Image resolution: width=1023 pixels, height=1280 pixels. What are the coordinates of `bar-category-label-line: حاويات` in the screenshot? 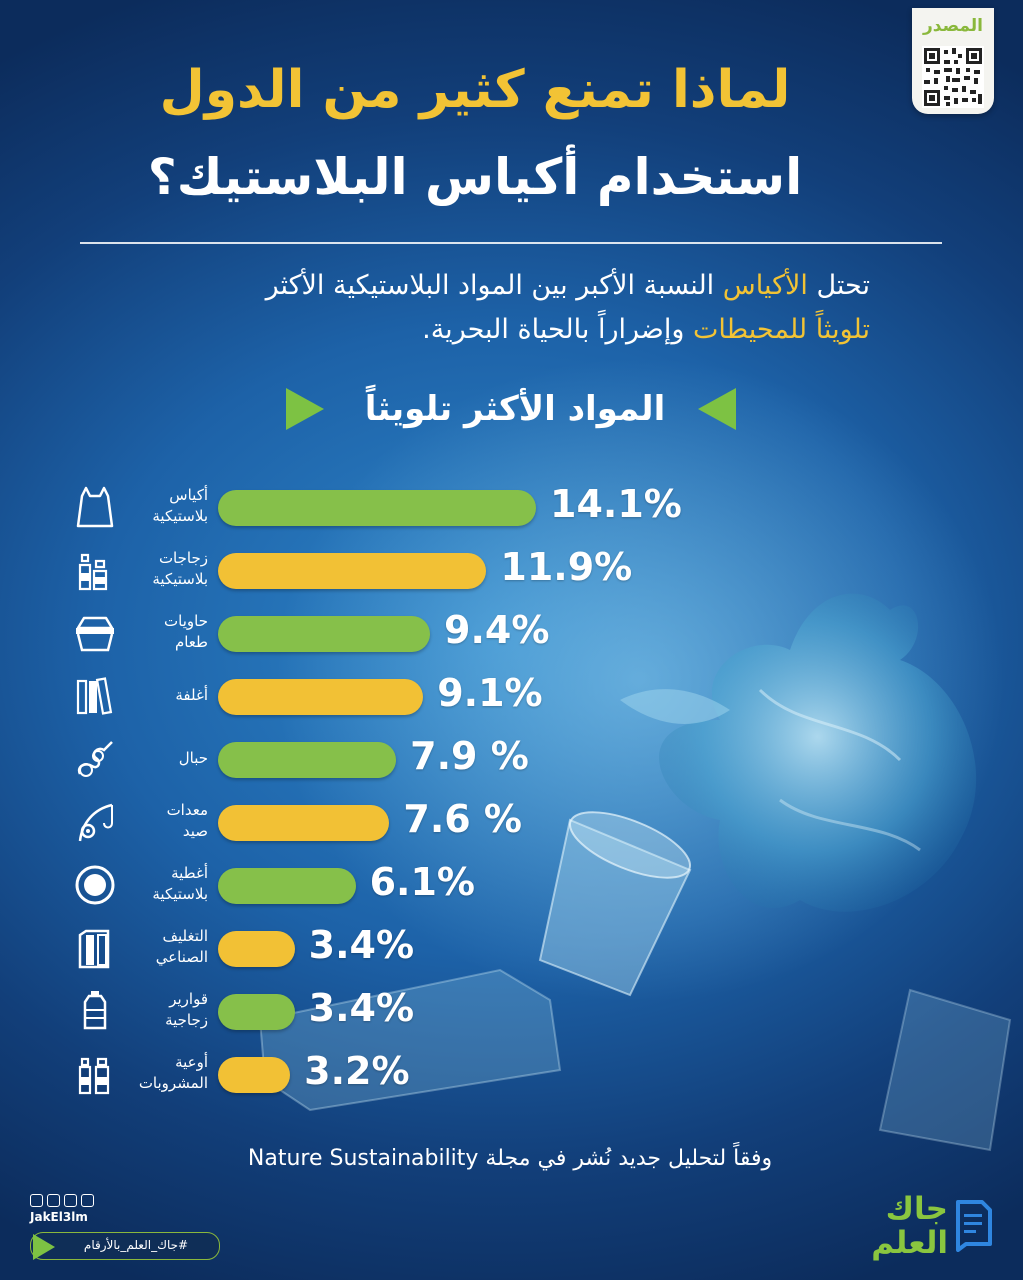 It's located at (186, 621).